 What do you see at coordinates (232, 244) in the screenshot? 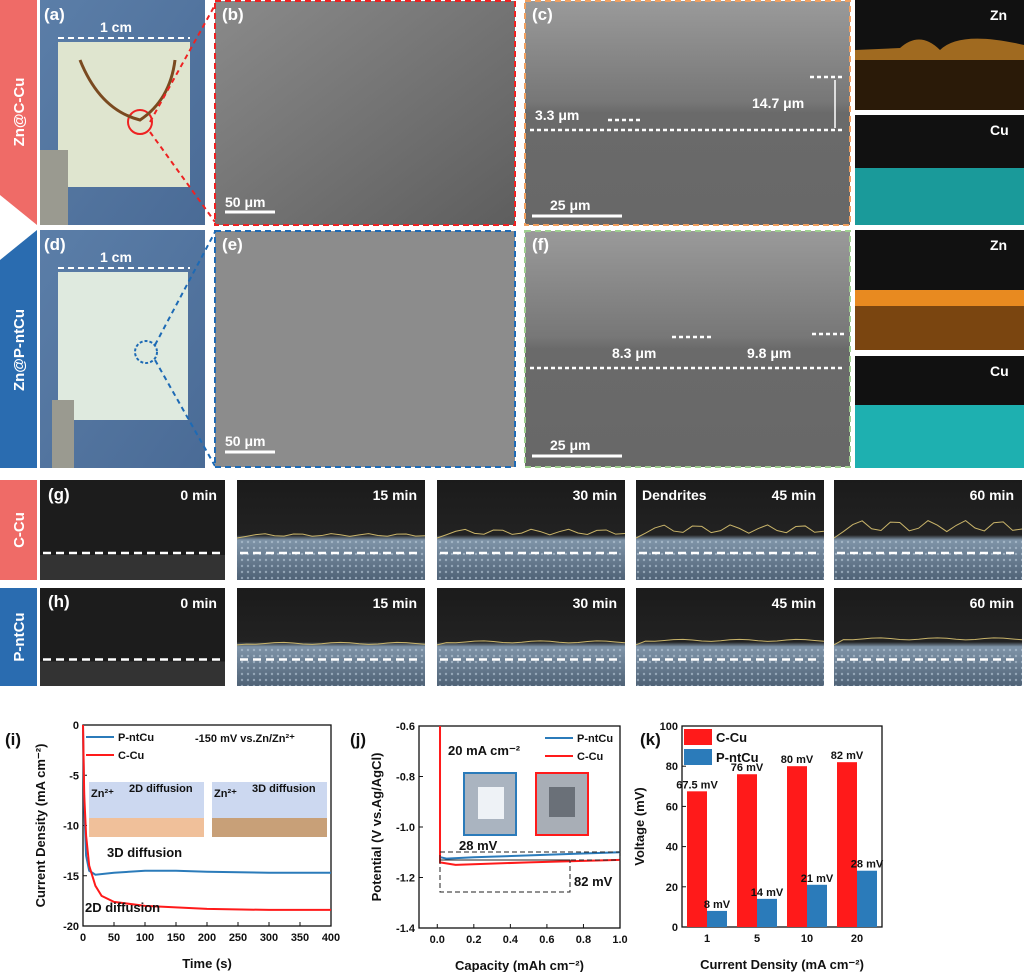
I see `panel-text: (e)` at bounding box center [232, 244].